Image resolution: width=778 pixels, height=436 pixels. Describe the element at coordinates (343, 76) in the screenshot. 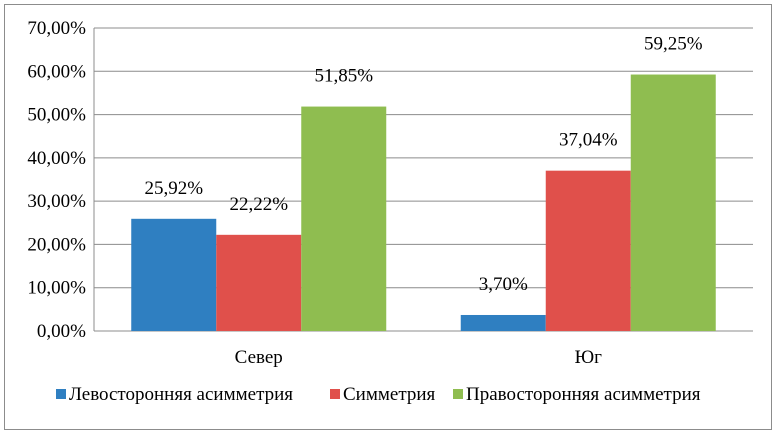

I see `data-label: 51,85%` at that location.